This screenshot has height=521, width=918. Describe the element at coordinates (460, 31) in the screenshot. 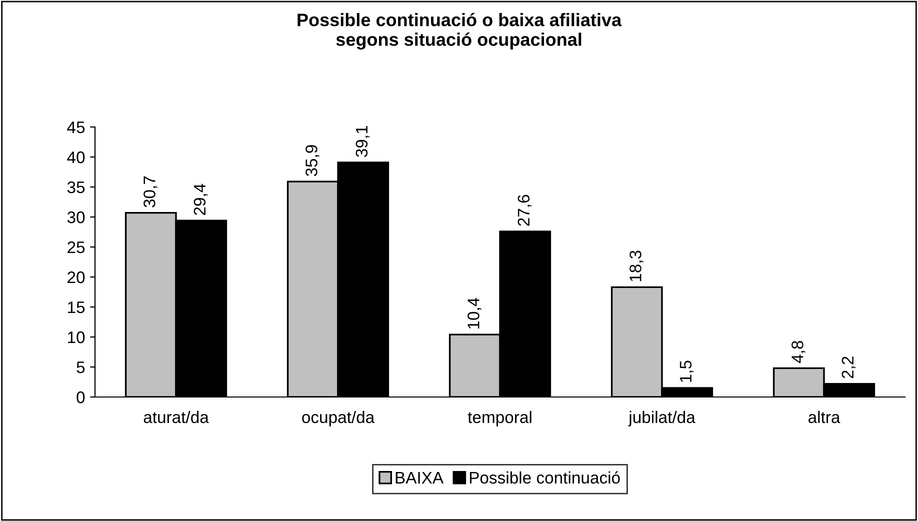

I see `chart-title: Possible continuació o baixa afiliativa segons situació ocupacional` at that location.